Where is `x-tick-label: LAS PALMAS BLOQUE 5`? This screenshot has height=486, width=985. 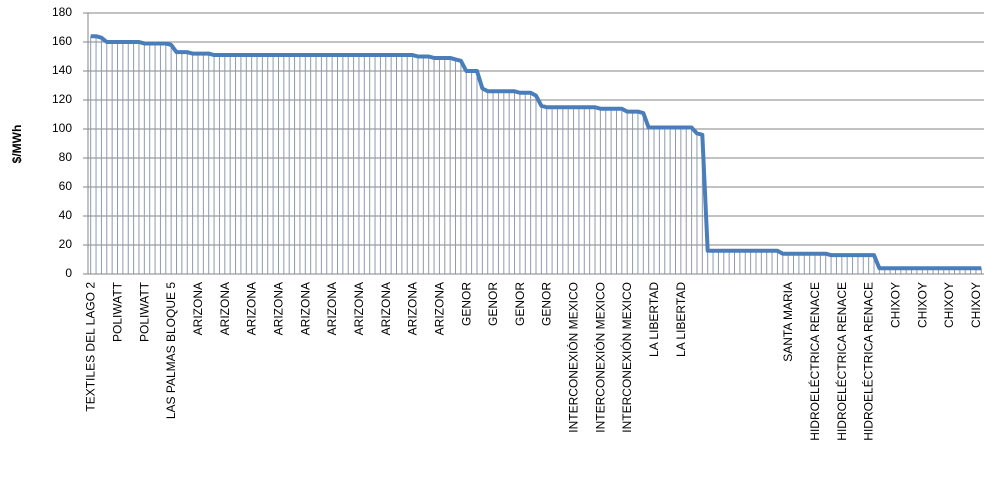
x-tick-label: LAS PALMAS BLOQUE 5 is located at coordinates (171, 350).